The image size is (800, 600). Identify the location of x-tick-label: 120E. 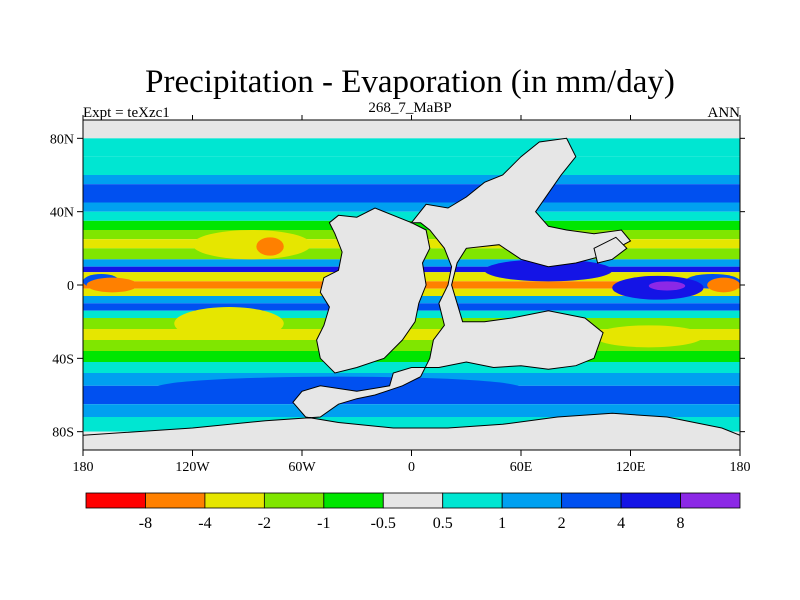
(631, 467).